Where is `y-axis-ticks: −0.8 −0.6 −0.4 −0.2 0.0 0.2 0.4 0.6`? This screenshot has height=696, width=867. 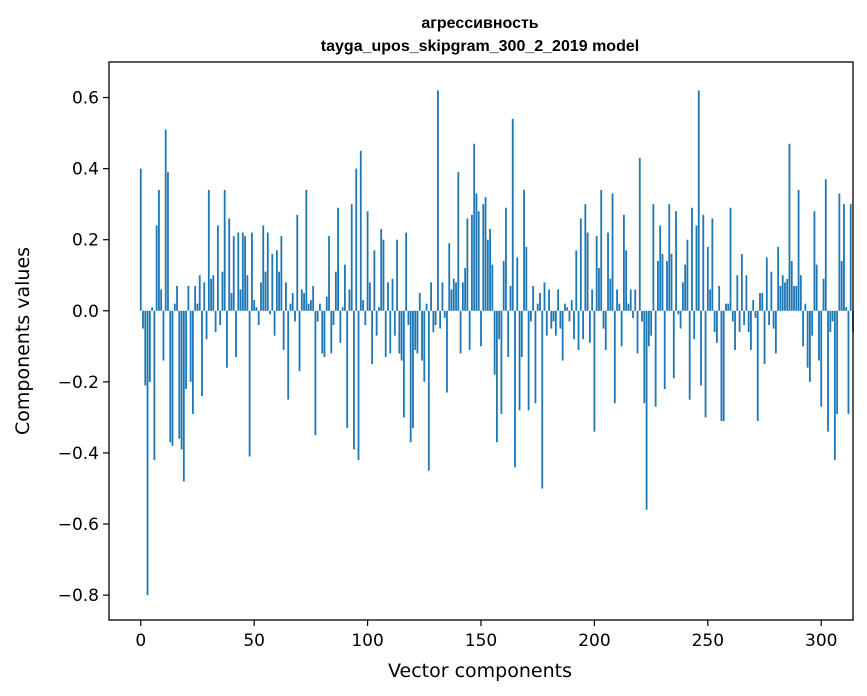
y-axis-ticks: −0.8 −0.6 −0.4 −0.2 0.0 0.2 0.4 0.6 is located at coordinates (83, 347).